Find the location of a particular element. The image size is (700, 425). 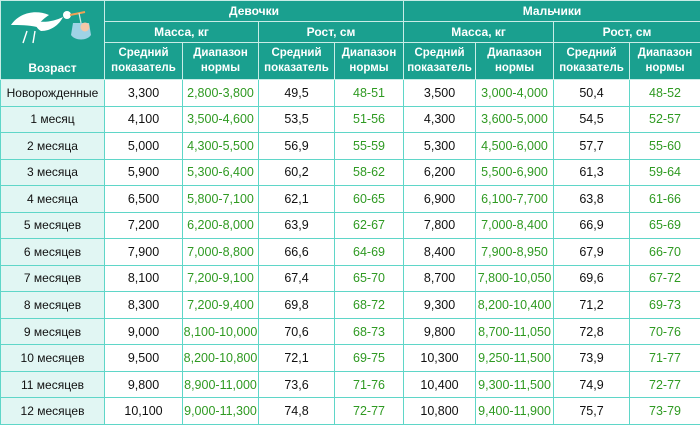

girls-mass-range-cell: 7,200-9,100 is located at coordinates (220, 278).